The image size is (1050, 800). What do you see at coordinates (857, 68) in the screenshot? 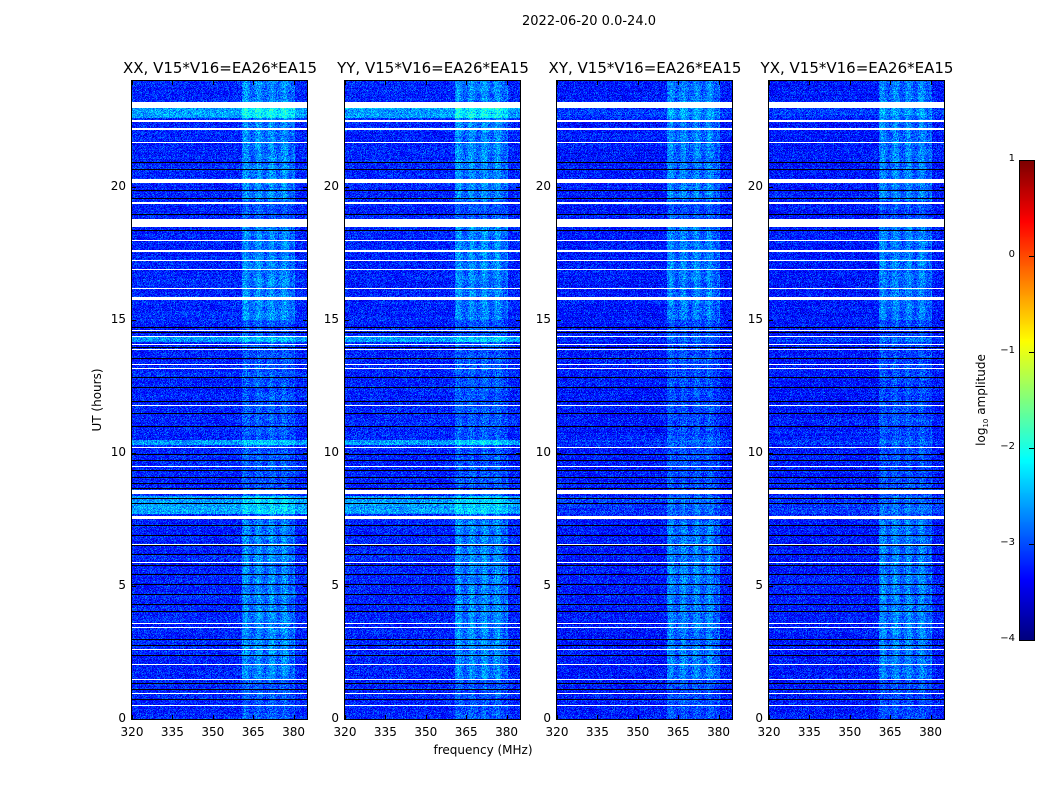
I see `panel-title: YX, V15*V16=EA26*EA15` at bounding box center [857, 68].